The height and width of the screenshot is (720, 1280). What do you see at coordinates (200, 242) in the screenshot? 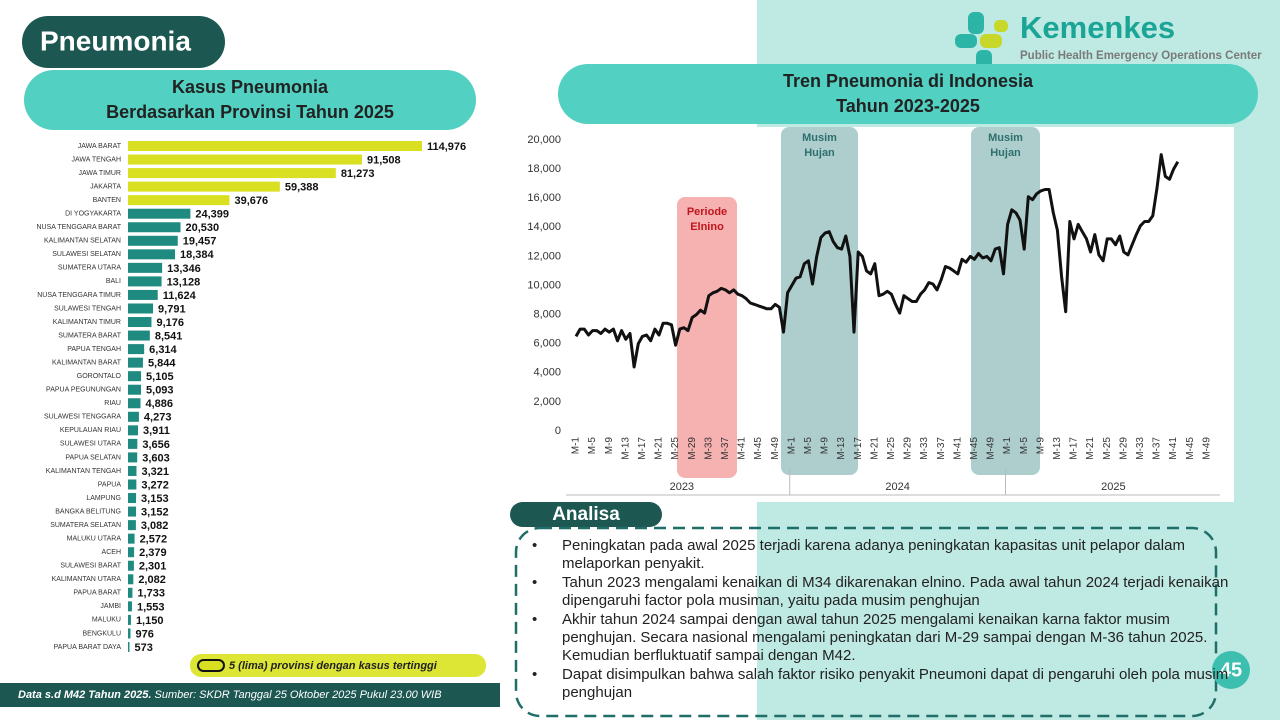
I see `value-label: 19,457` at bounding box center [200, 242].